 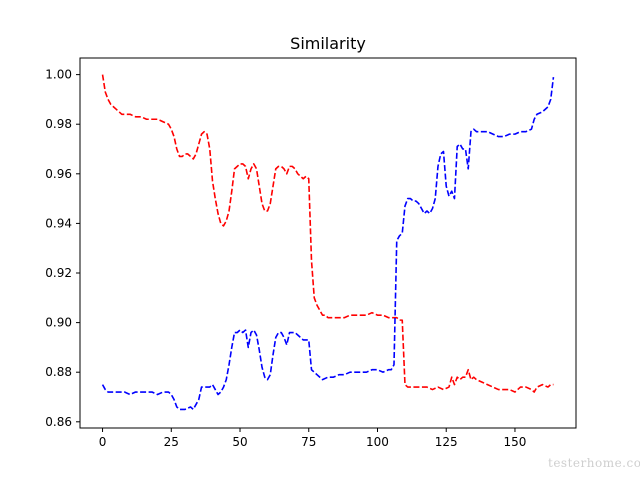 What do you see at coordinates (58, 174) in the screenshot?
I see `y-tick-label: 0.96` at bounding box center [58, 174].